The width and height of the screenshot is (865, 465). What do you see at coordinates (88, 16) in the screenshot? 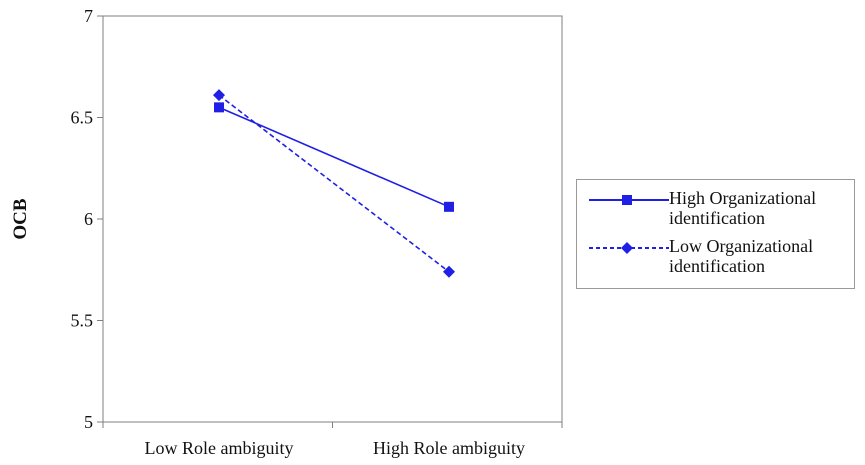
I see `y-tick-label: 7` at bounding box center [88, 16].